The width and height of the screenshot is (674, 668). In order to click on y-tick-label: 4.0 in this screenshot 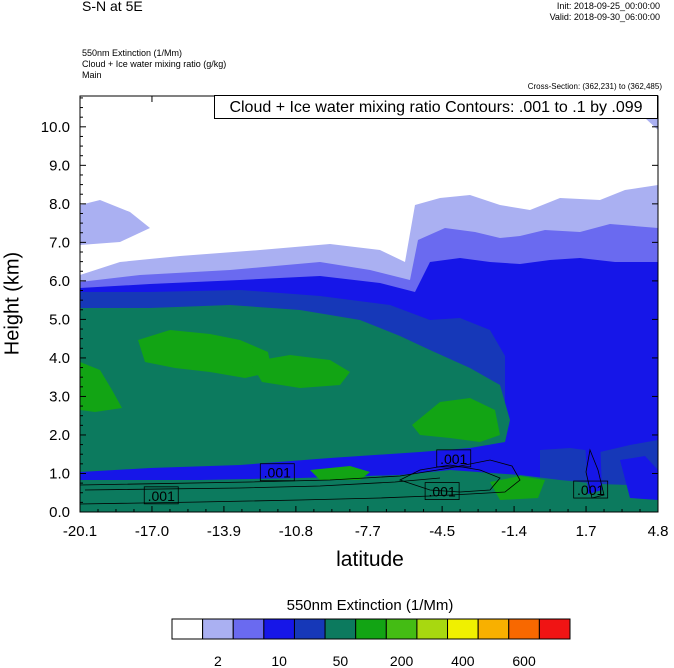, I will do `click(59, 358)`.